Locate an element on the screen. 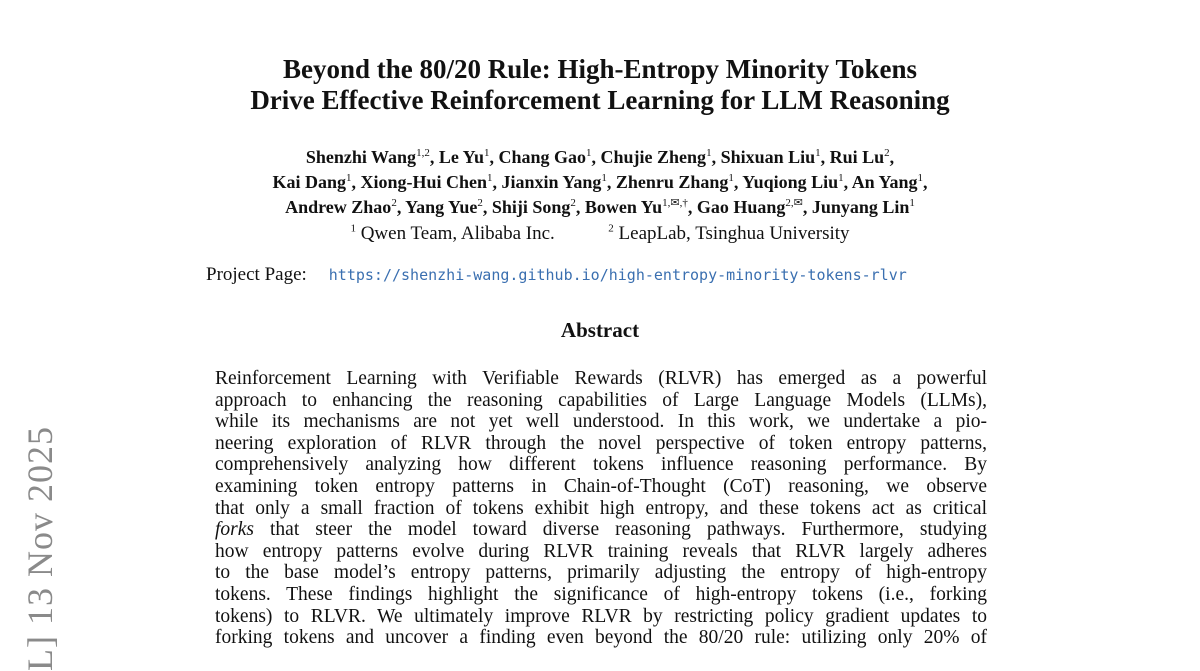 This screenshot has height=671, width=1200. author-name: Andrew Zhao is located at coordinates (338, 207).